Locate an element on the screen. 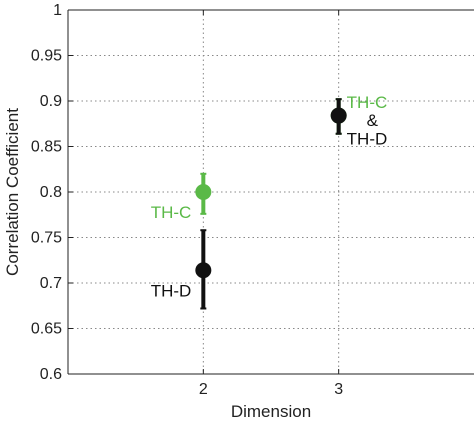  y-tick-label: 0.85 is located at coordinates (46, 147).